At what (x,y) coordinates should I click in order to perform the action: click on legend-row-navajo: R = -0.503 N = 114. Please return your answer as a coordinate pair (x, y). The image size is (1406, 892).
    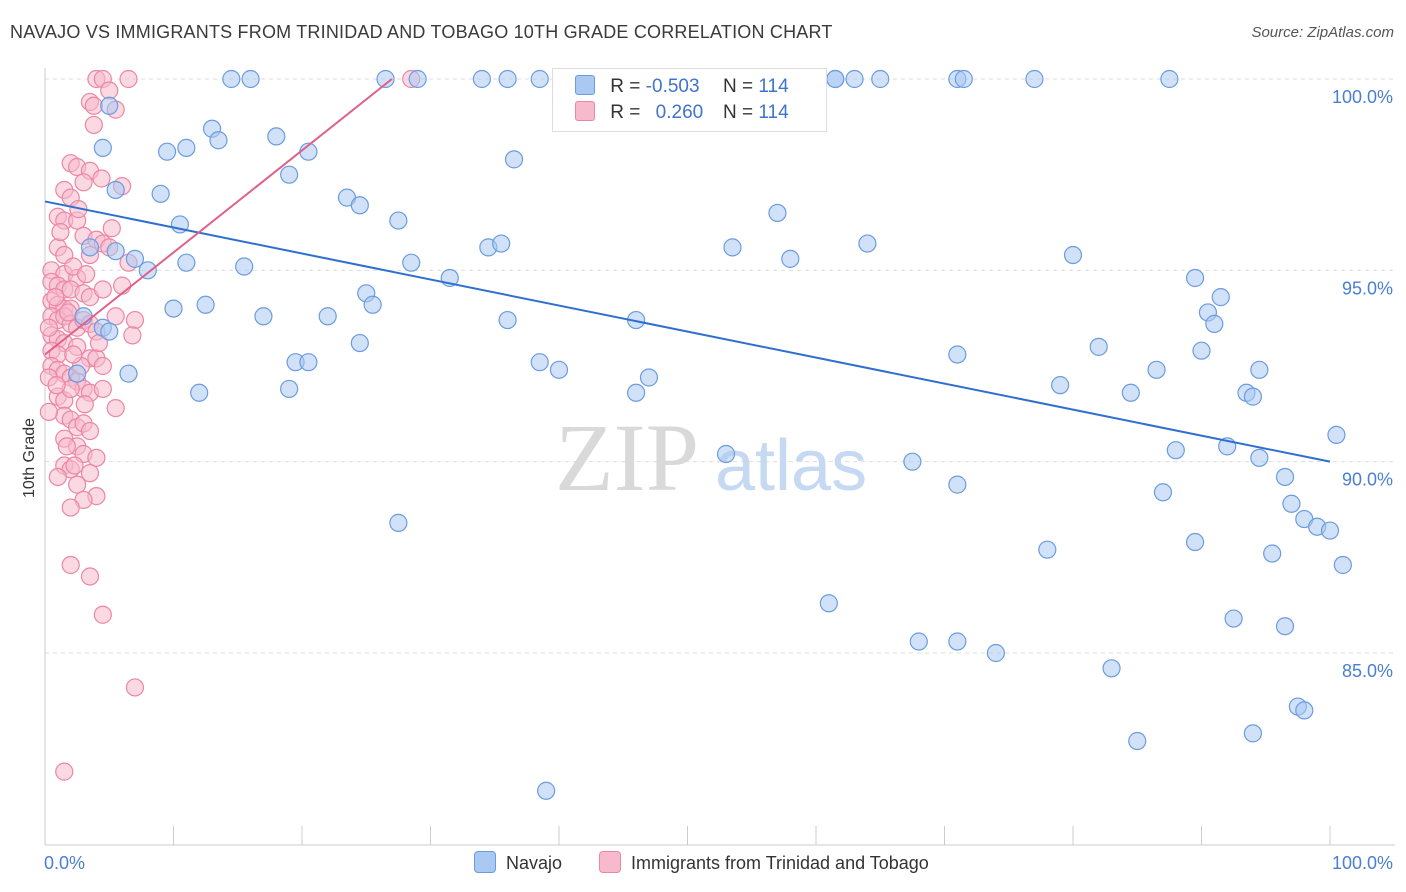
    Looking at the image, I should click on (682, 88).